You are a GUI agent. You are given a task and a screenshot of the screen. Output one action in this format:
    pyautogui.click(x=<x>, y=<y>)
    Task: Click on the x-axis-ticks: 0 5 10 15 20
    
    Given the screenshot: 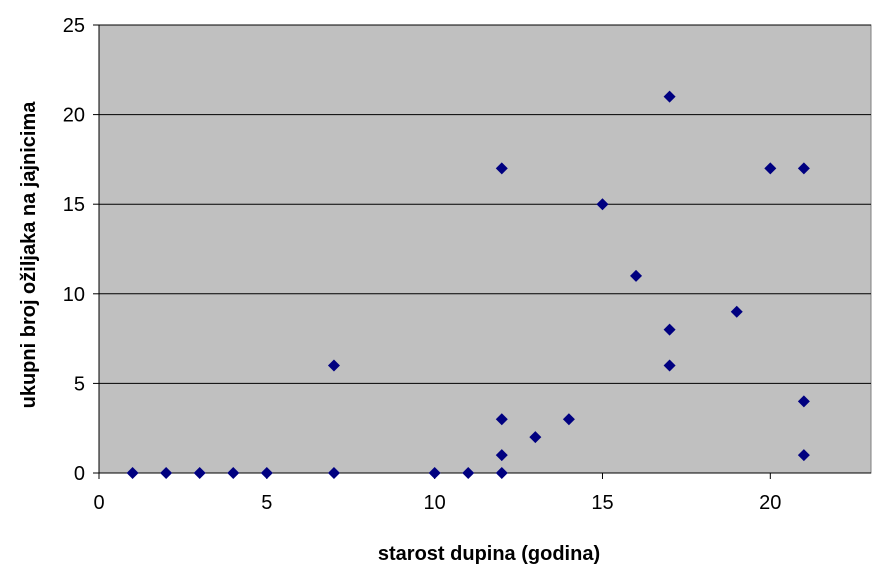 What is the action you would take?
    pyautogui.click(x=437, y=493)
    